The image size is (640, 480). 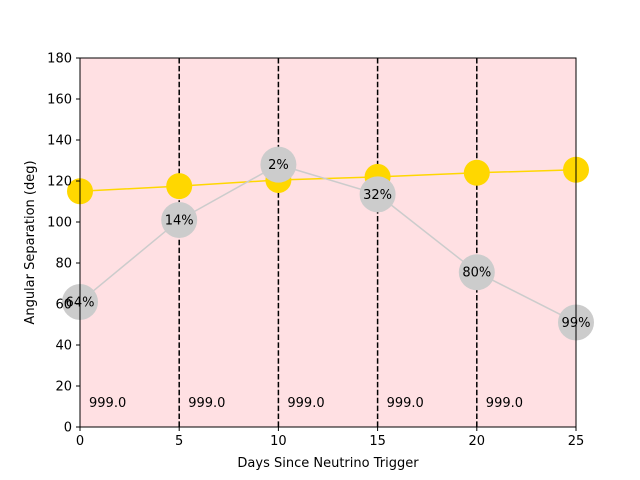 What do you see at coordinates (59, 59) in the screenshot?
I see `y-tick-label: 180` at bounding box center [59, 59].